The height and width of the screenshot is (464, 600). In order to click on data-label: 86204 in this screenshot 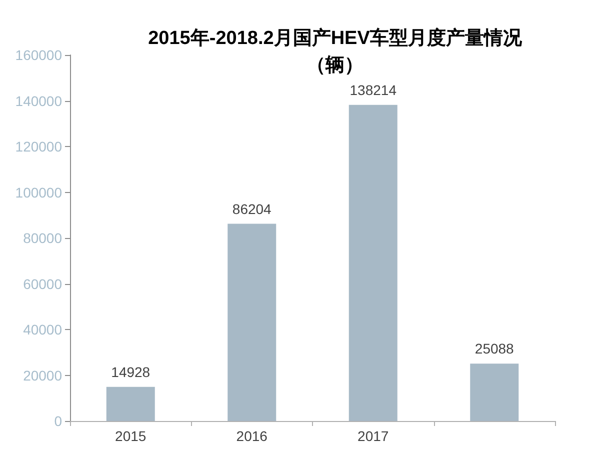, I will do `click(252, 208)`.